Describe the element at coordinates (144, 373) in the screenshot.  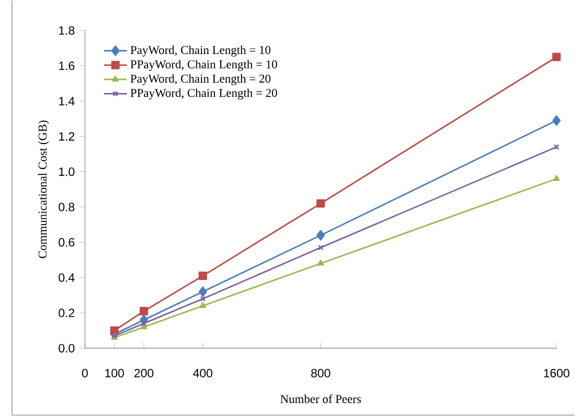
I see `x-tick-label: 200` at that location.